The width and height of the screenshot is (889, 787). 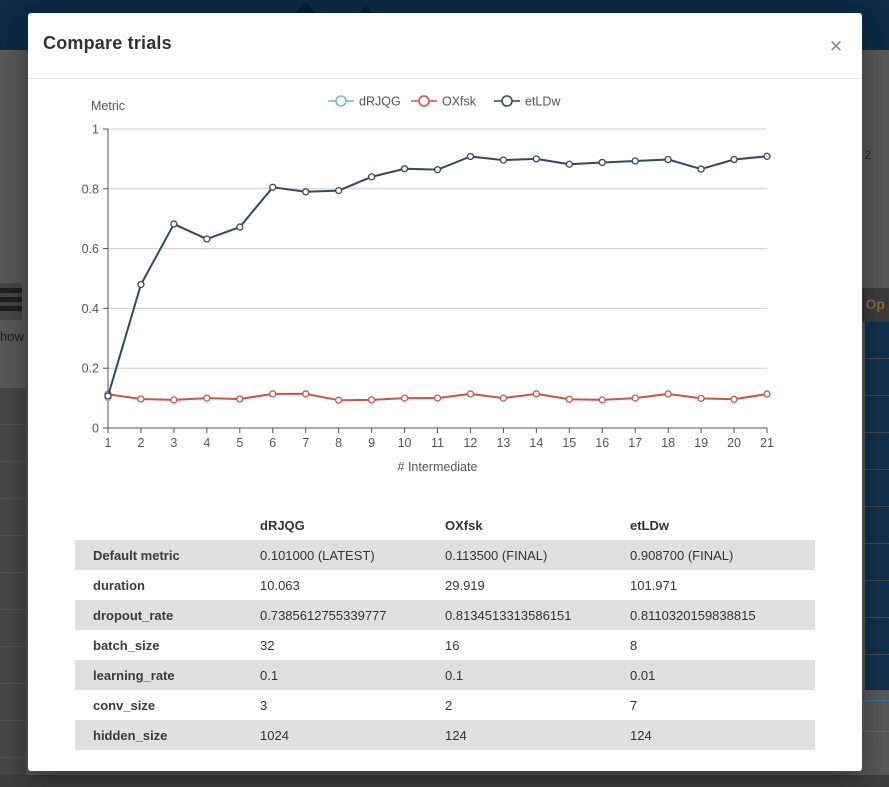 I want to click on legend-item-etLDw: etLDw, so click(x=527, y=102).